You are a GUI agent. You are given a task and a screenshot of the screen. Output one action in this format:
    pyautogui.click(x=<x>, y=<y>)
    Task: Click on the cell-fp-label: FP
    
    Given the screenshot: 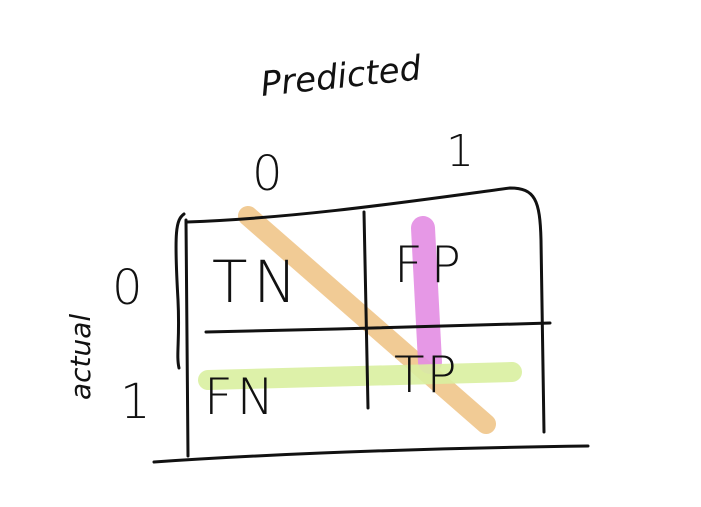 What is the action you would take?
    pyautogui.click(x=431, y=265)
    